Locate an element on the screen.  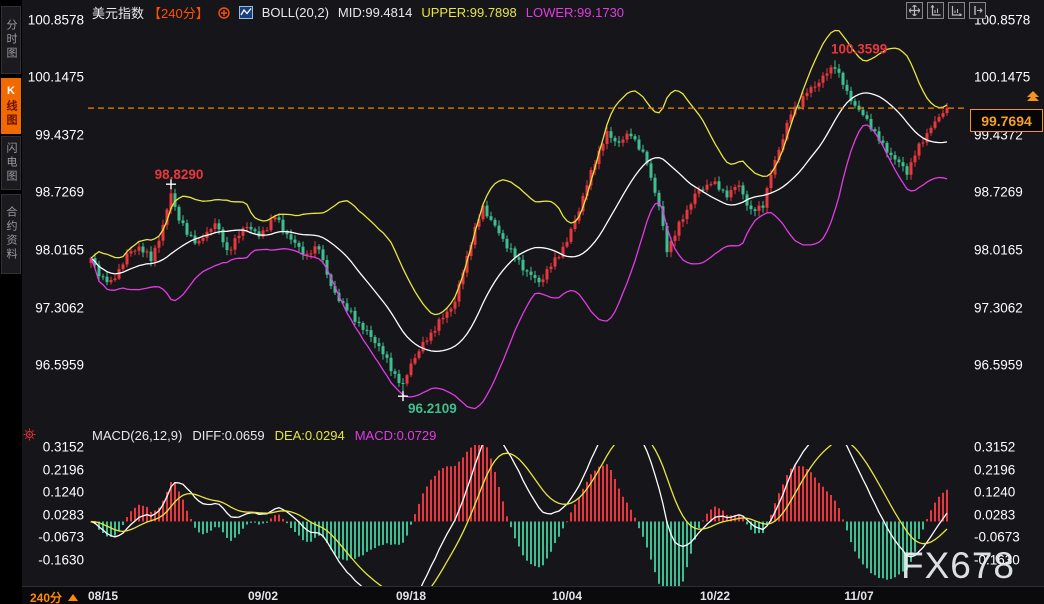
interval-label: 【240分】 is located at coordinates (178, 13).